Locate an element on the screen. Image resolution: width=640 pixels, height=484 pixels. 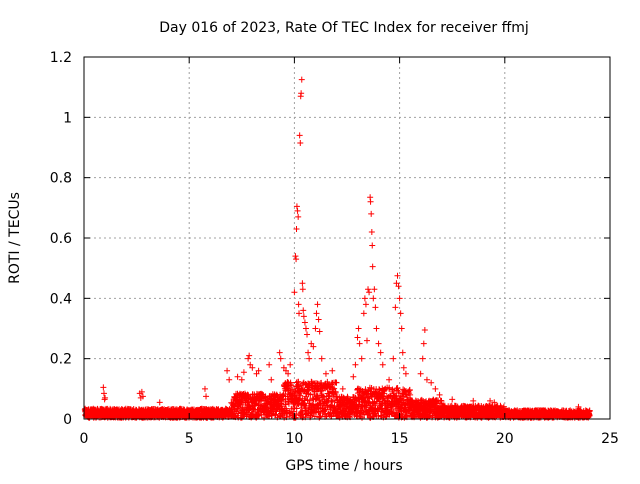
y-tick-label: 0.8 is located at coordinates (61, 179).